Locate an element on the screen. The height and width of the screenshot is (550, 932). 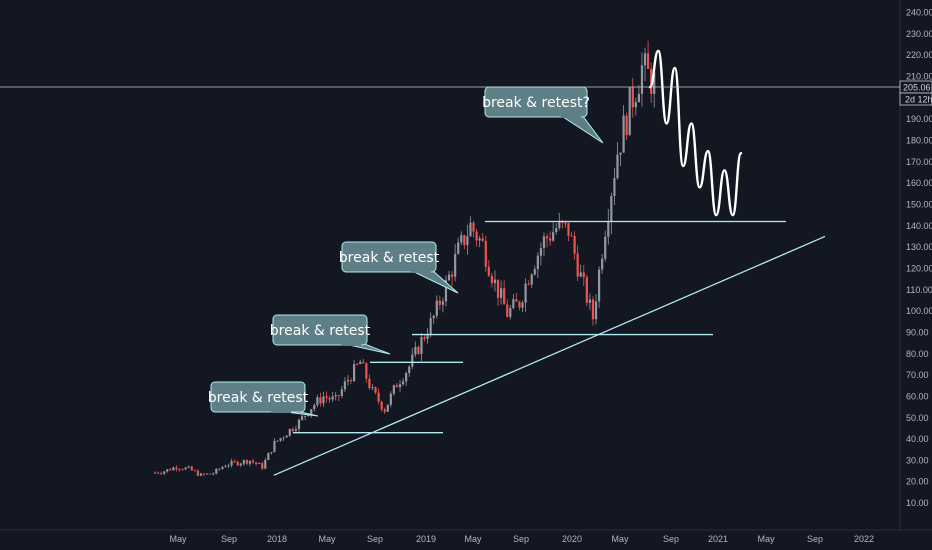
projection-group is located at coordinates (695, 133).